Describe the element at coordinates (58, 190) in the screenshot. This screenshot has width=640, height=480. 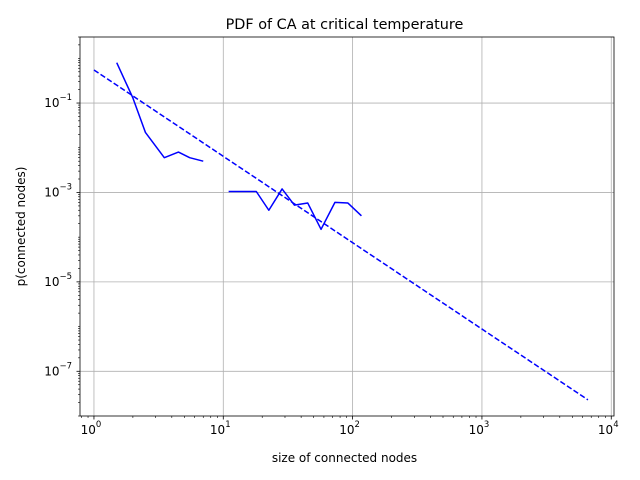
I see `y-tick-label: 10⁻³` at that location.